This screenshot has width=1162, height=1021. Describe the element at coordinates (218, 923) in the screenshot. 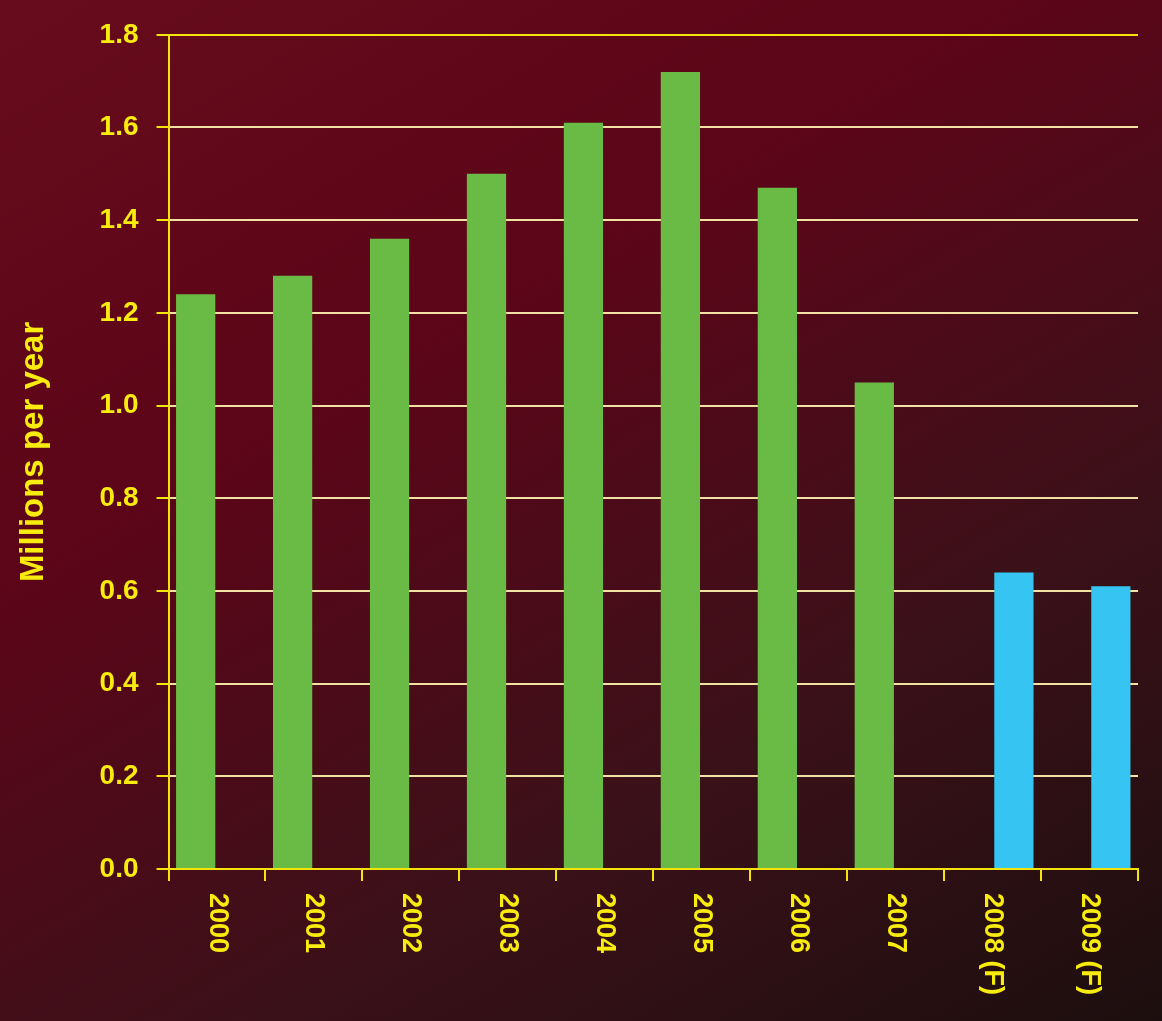

I see `x-tick-label: 2000` at that location.